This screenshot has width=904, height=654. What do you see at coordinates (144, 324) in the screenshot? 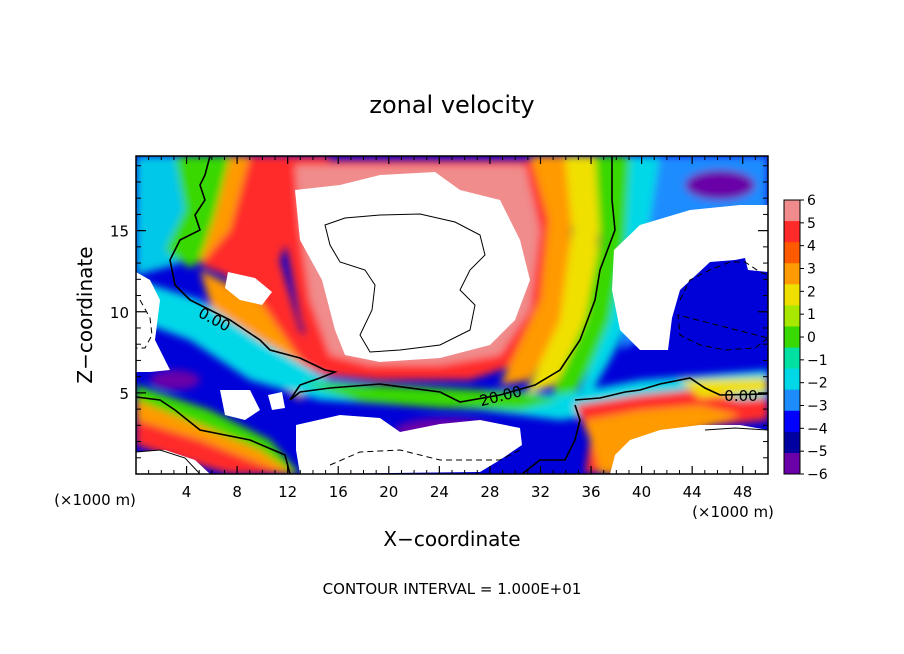
I see `contour-dashed-left` at bounding box center [144, 324].